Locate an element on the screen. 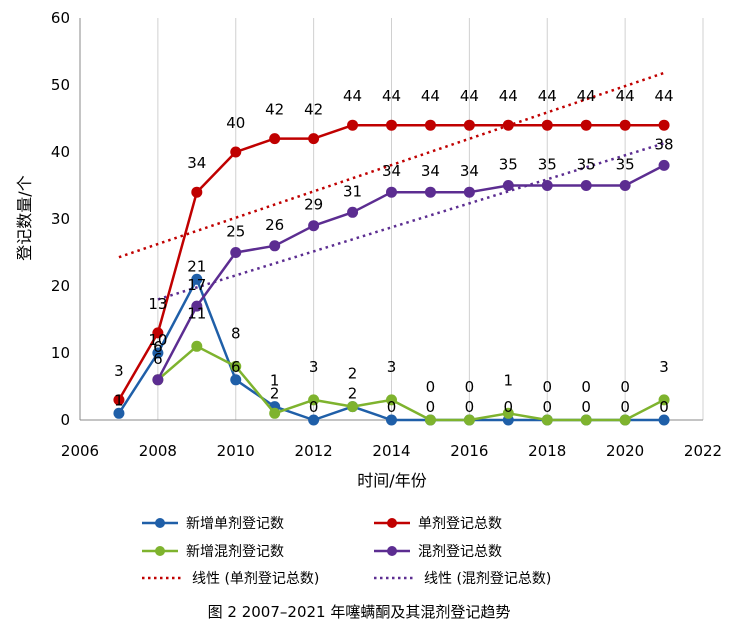 This screenshot has width=739, height=634. x-tick-label: 2006 is located at coordinates (80, 451).